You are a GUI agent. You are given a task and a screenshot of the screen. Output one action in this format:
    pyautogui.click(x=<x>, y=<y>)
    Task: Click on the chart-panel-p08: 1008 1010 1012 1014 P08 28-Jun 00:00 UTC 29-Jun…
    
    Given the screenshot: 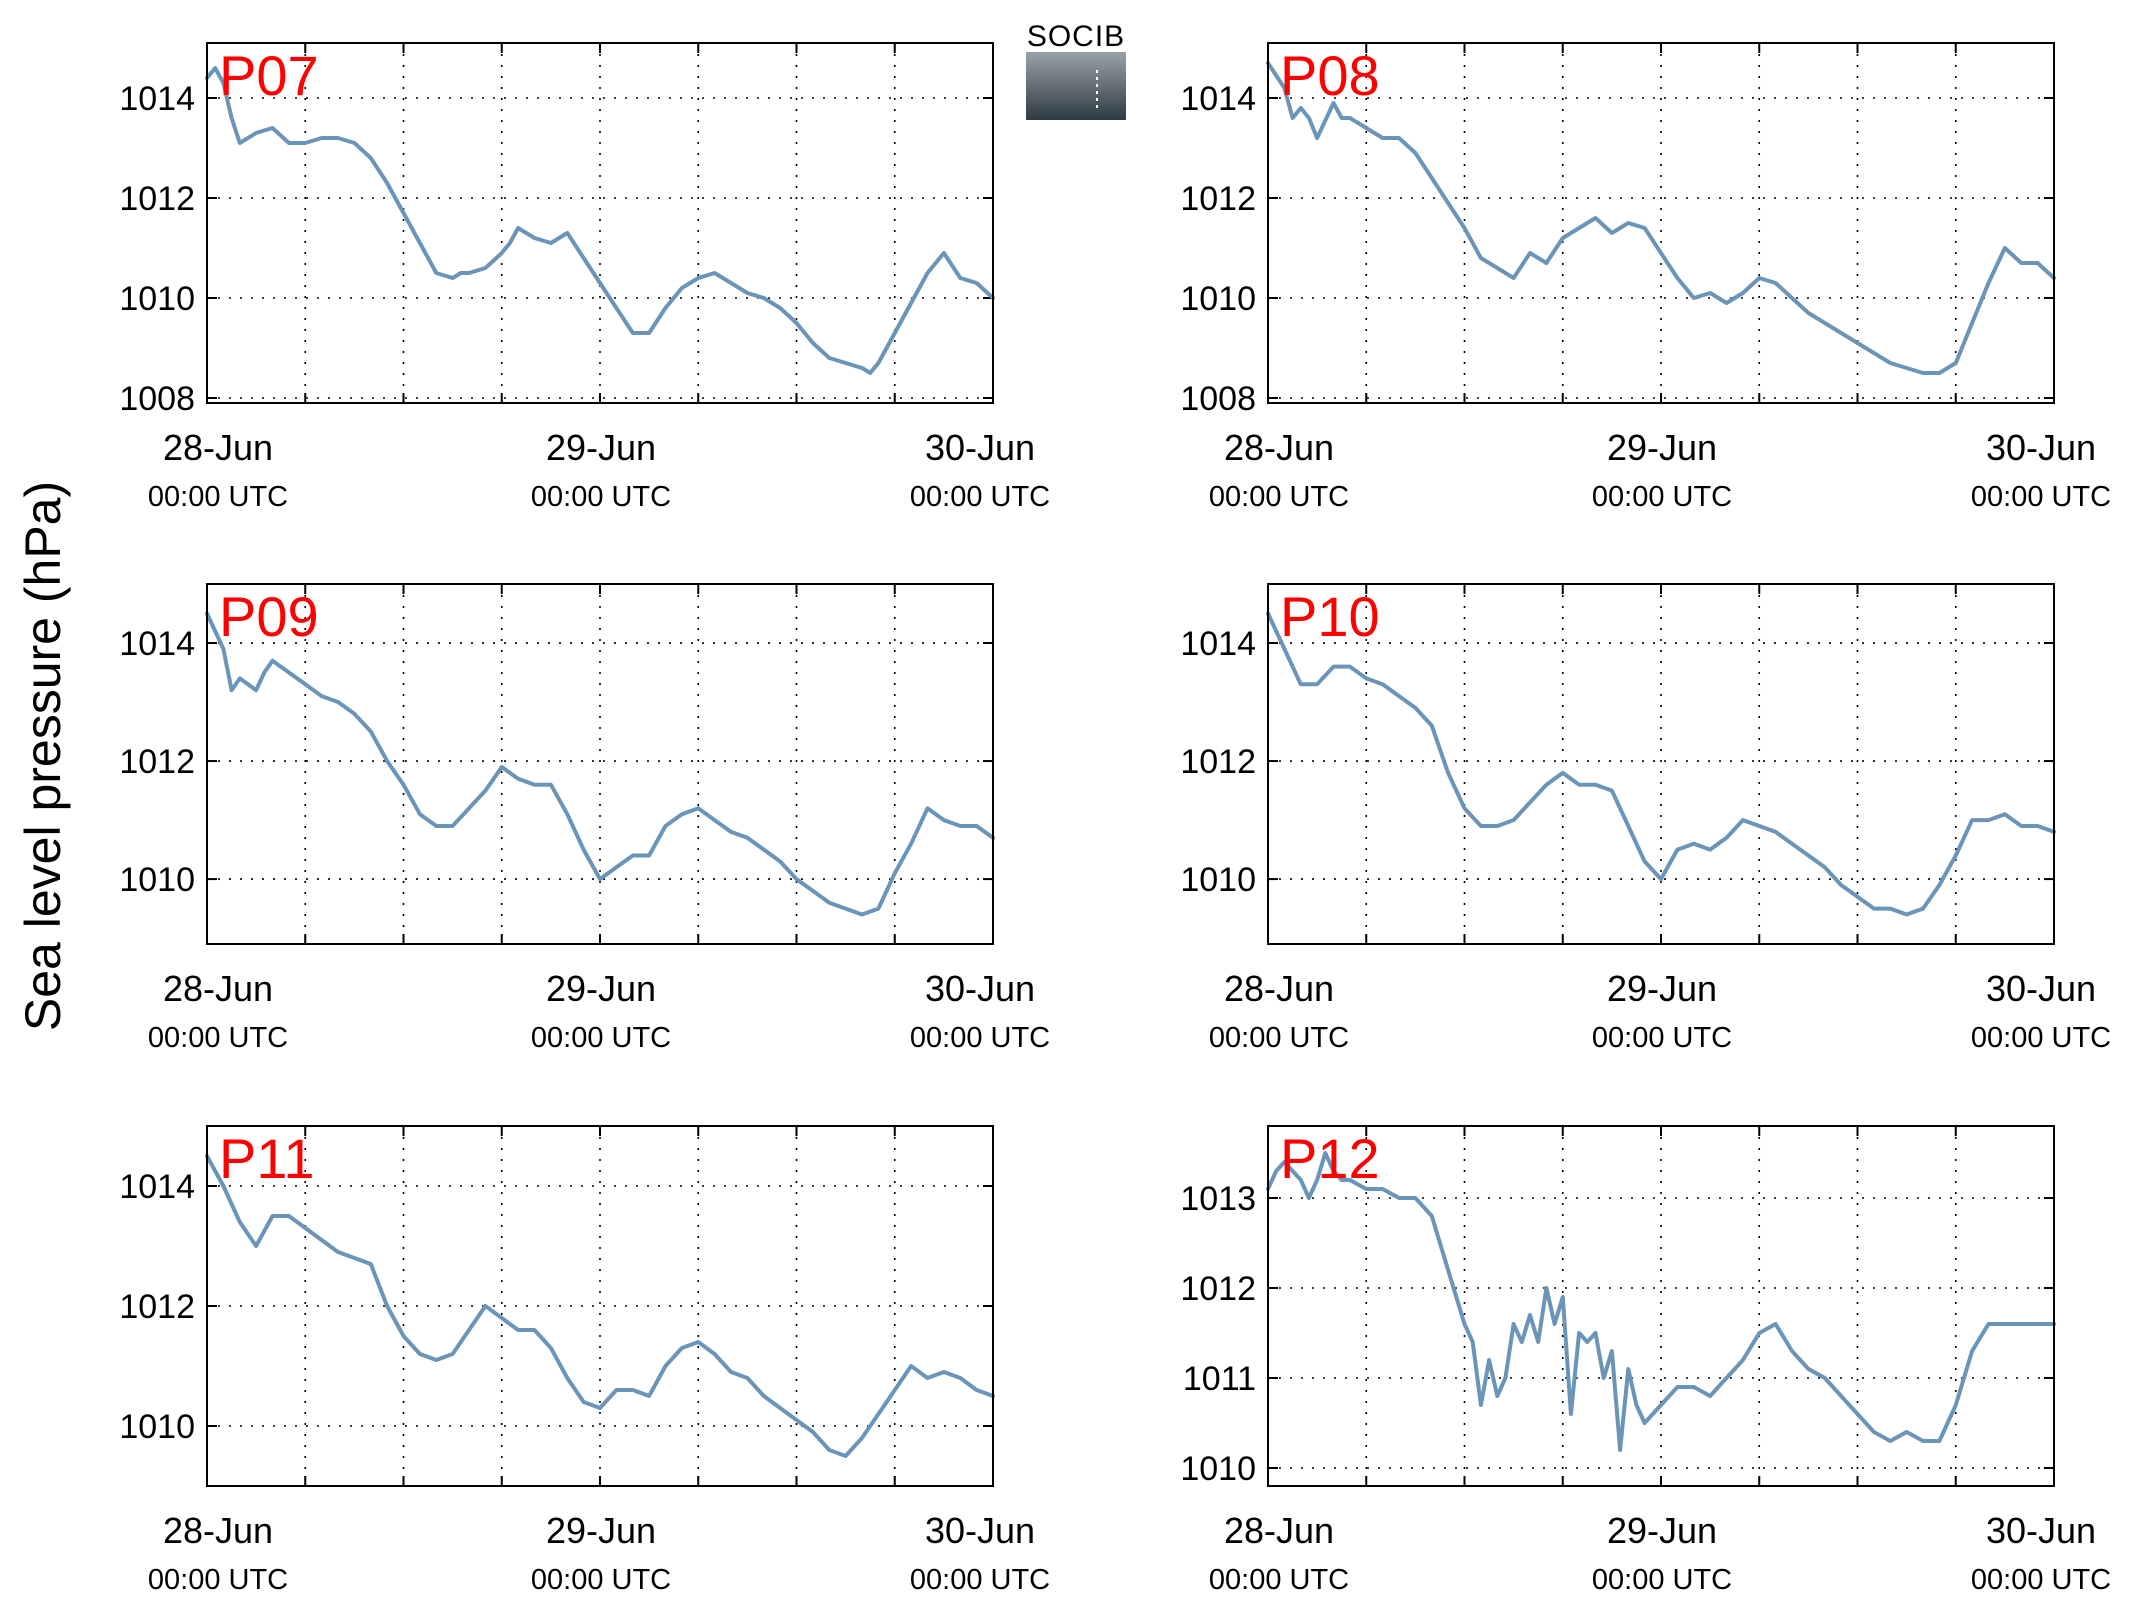 What is the action you would take?
    pyautogui.click(x=1645, y=277)
    